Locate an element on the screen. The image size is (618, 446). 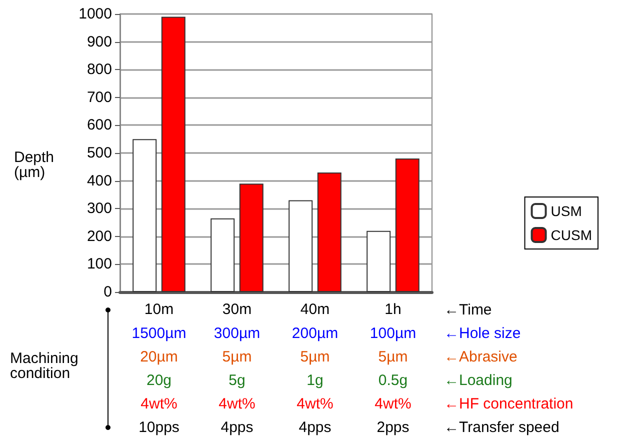
legend-label: CUSM is located at coordinates (571, 235).